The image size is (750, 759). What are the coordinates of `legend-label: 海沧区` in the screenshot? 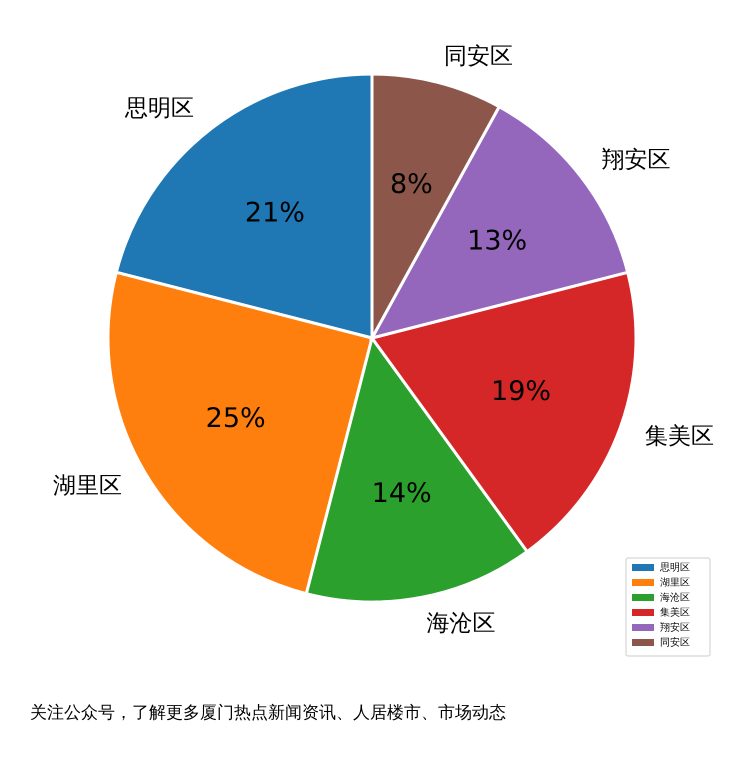 It's located at (675, 598).